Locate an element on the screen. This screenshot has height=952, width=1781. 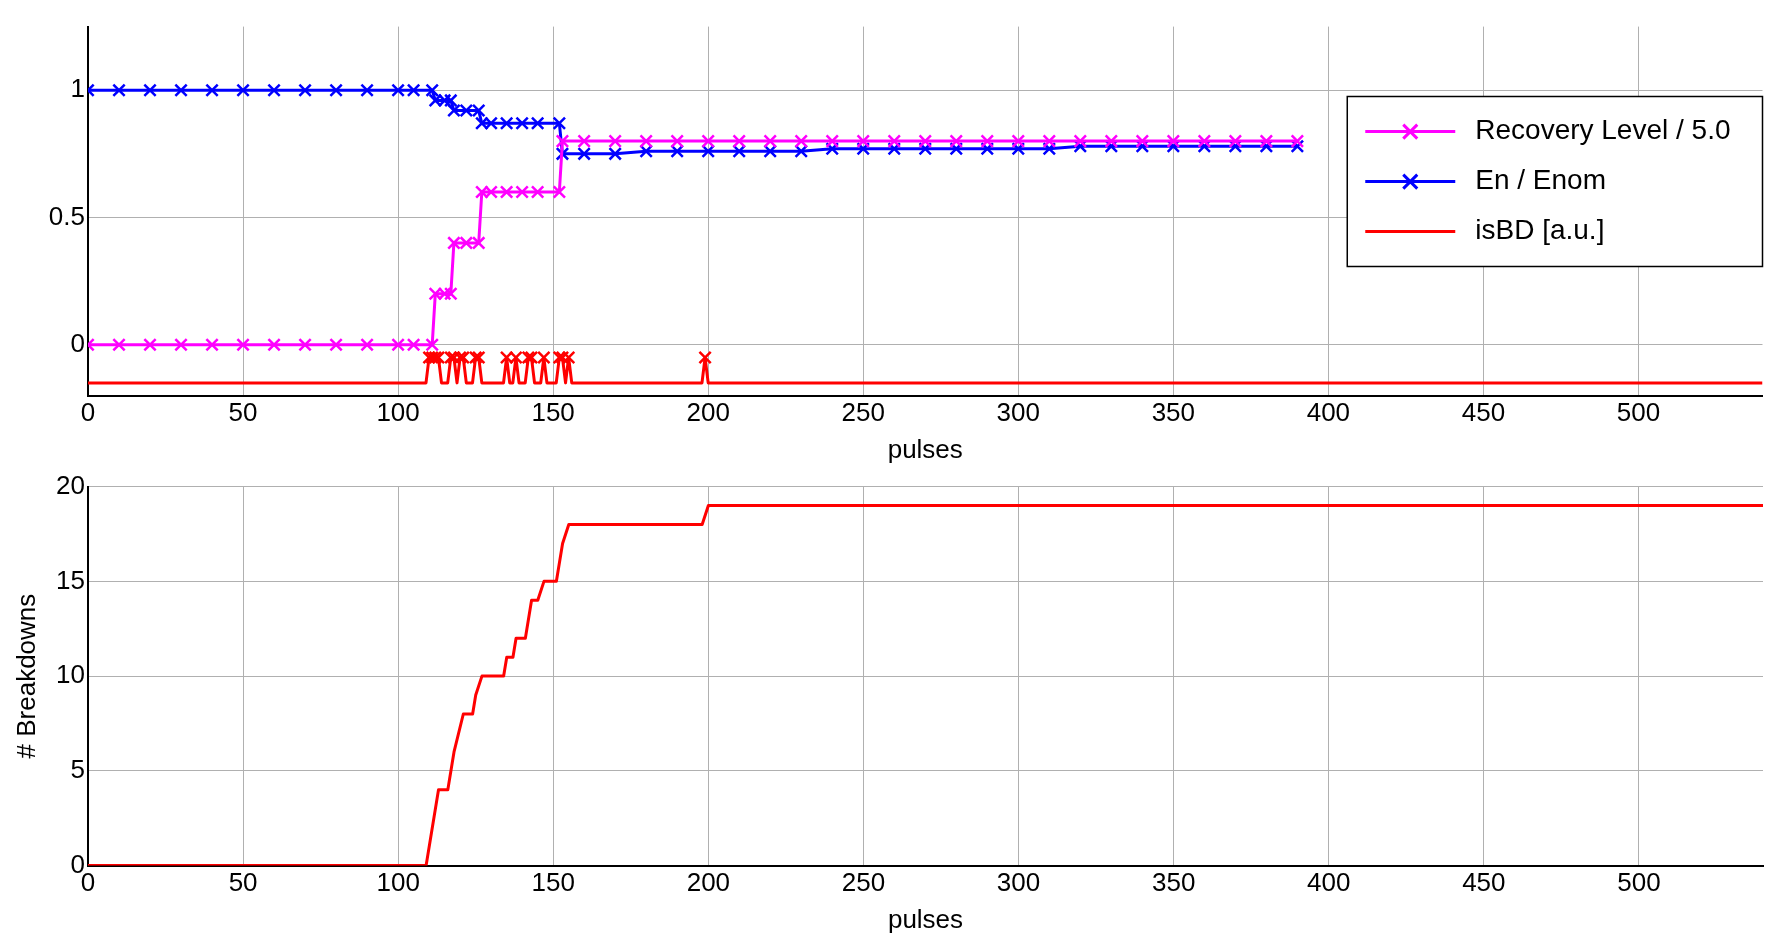
y-tick-label: 15 is located at coordinates (70, 579).